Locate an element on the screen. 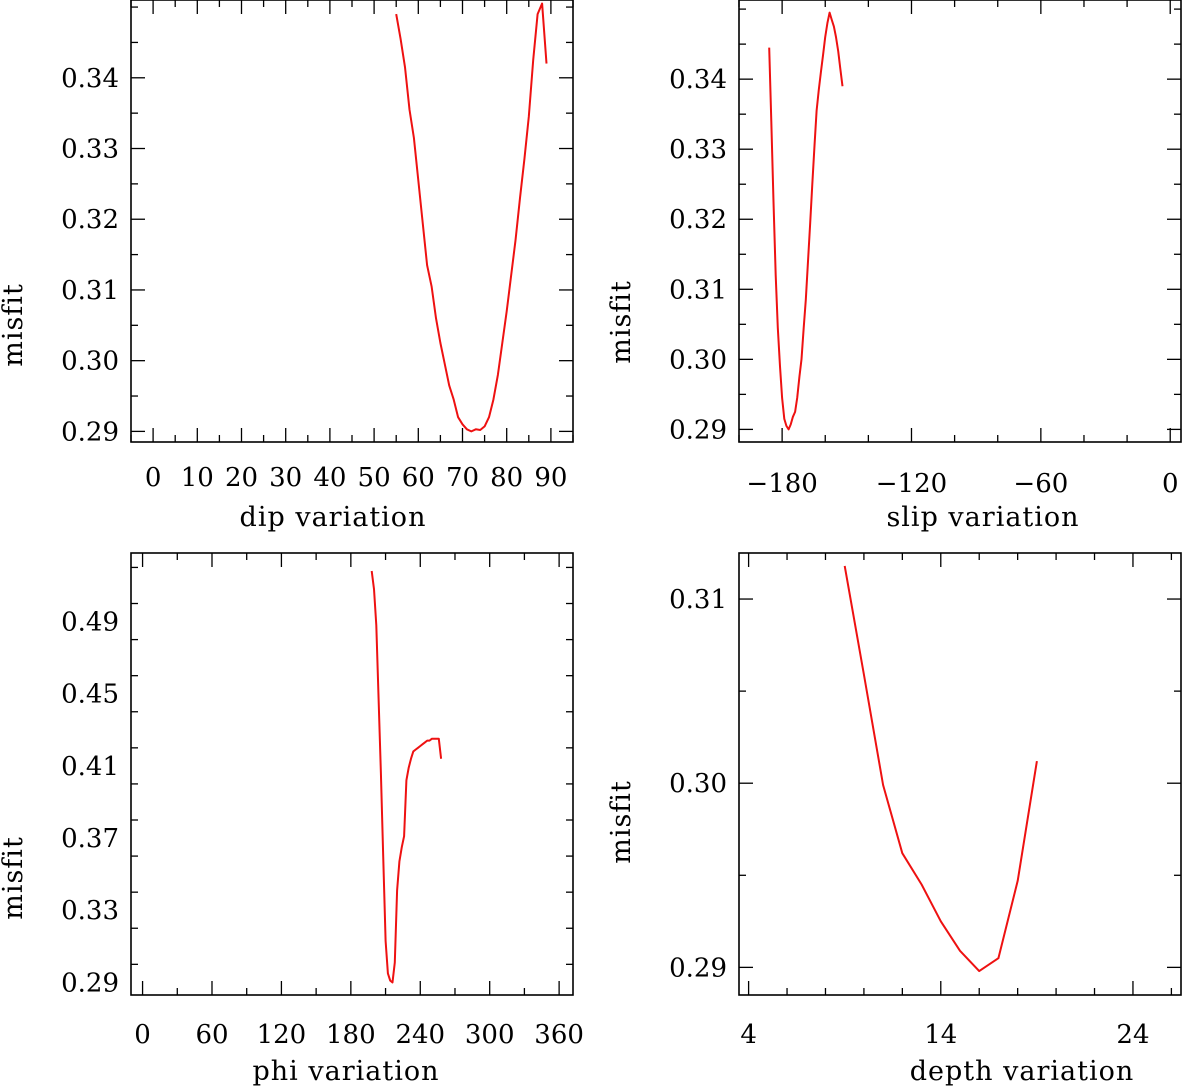 The width and height of the screenshot is (1183, 1086). x-tick-label: 70 is located at coordinates (462, 478).